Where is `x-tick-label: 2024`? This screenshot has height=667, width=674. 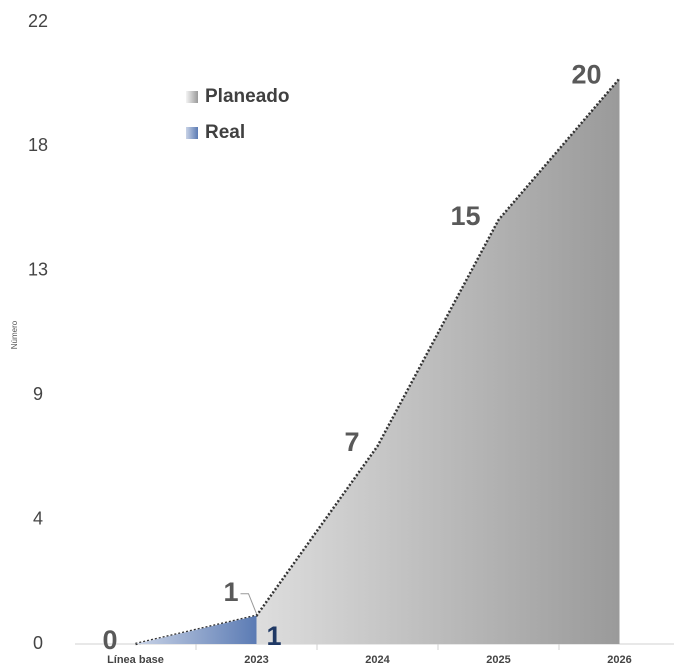 x-tick-label: 2024 is located at coordinates (377, 660).